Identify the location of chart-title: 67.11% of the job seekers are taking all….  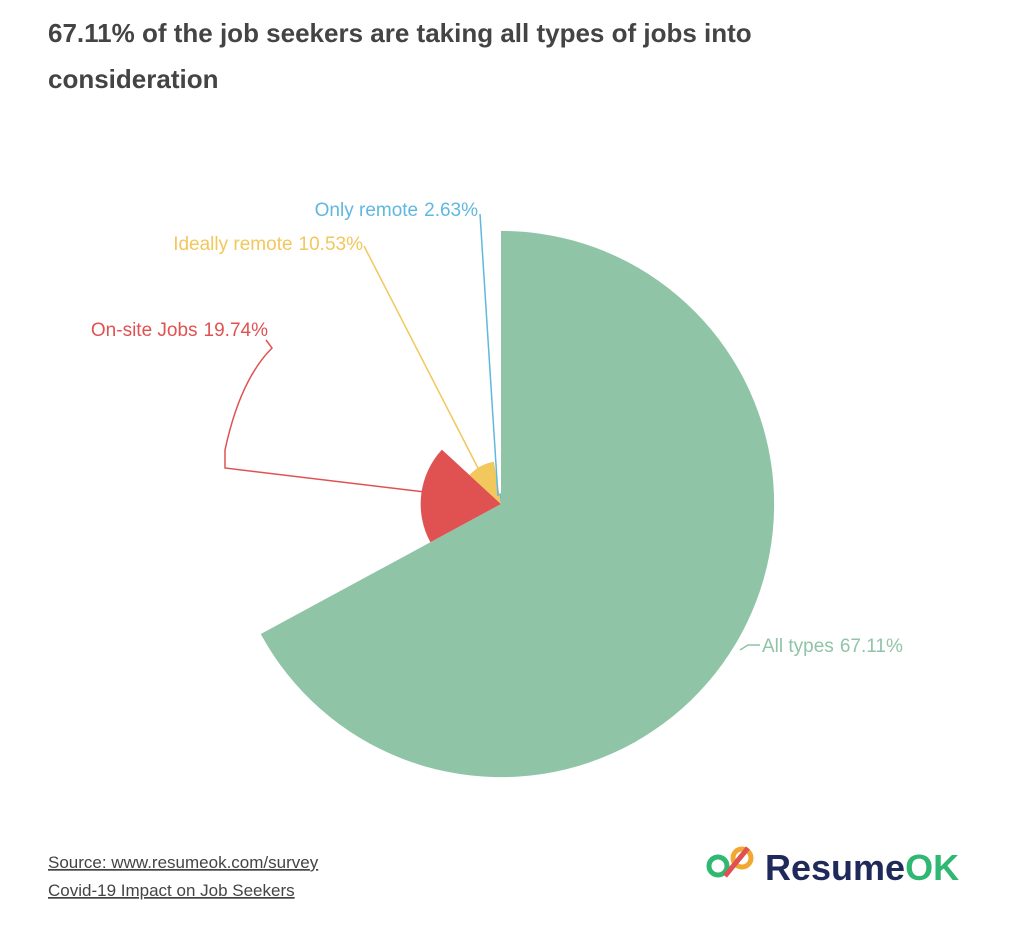
(400, 56).